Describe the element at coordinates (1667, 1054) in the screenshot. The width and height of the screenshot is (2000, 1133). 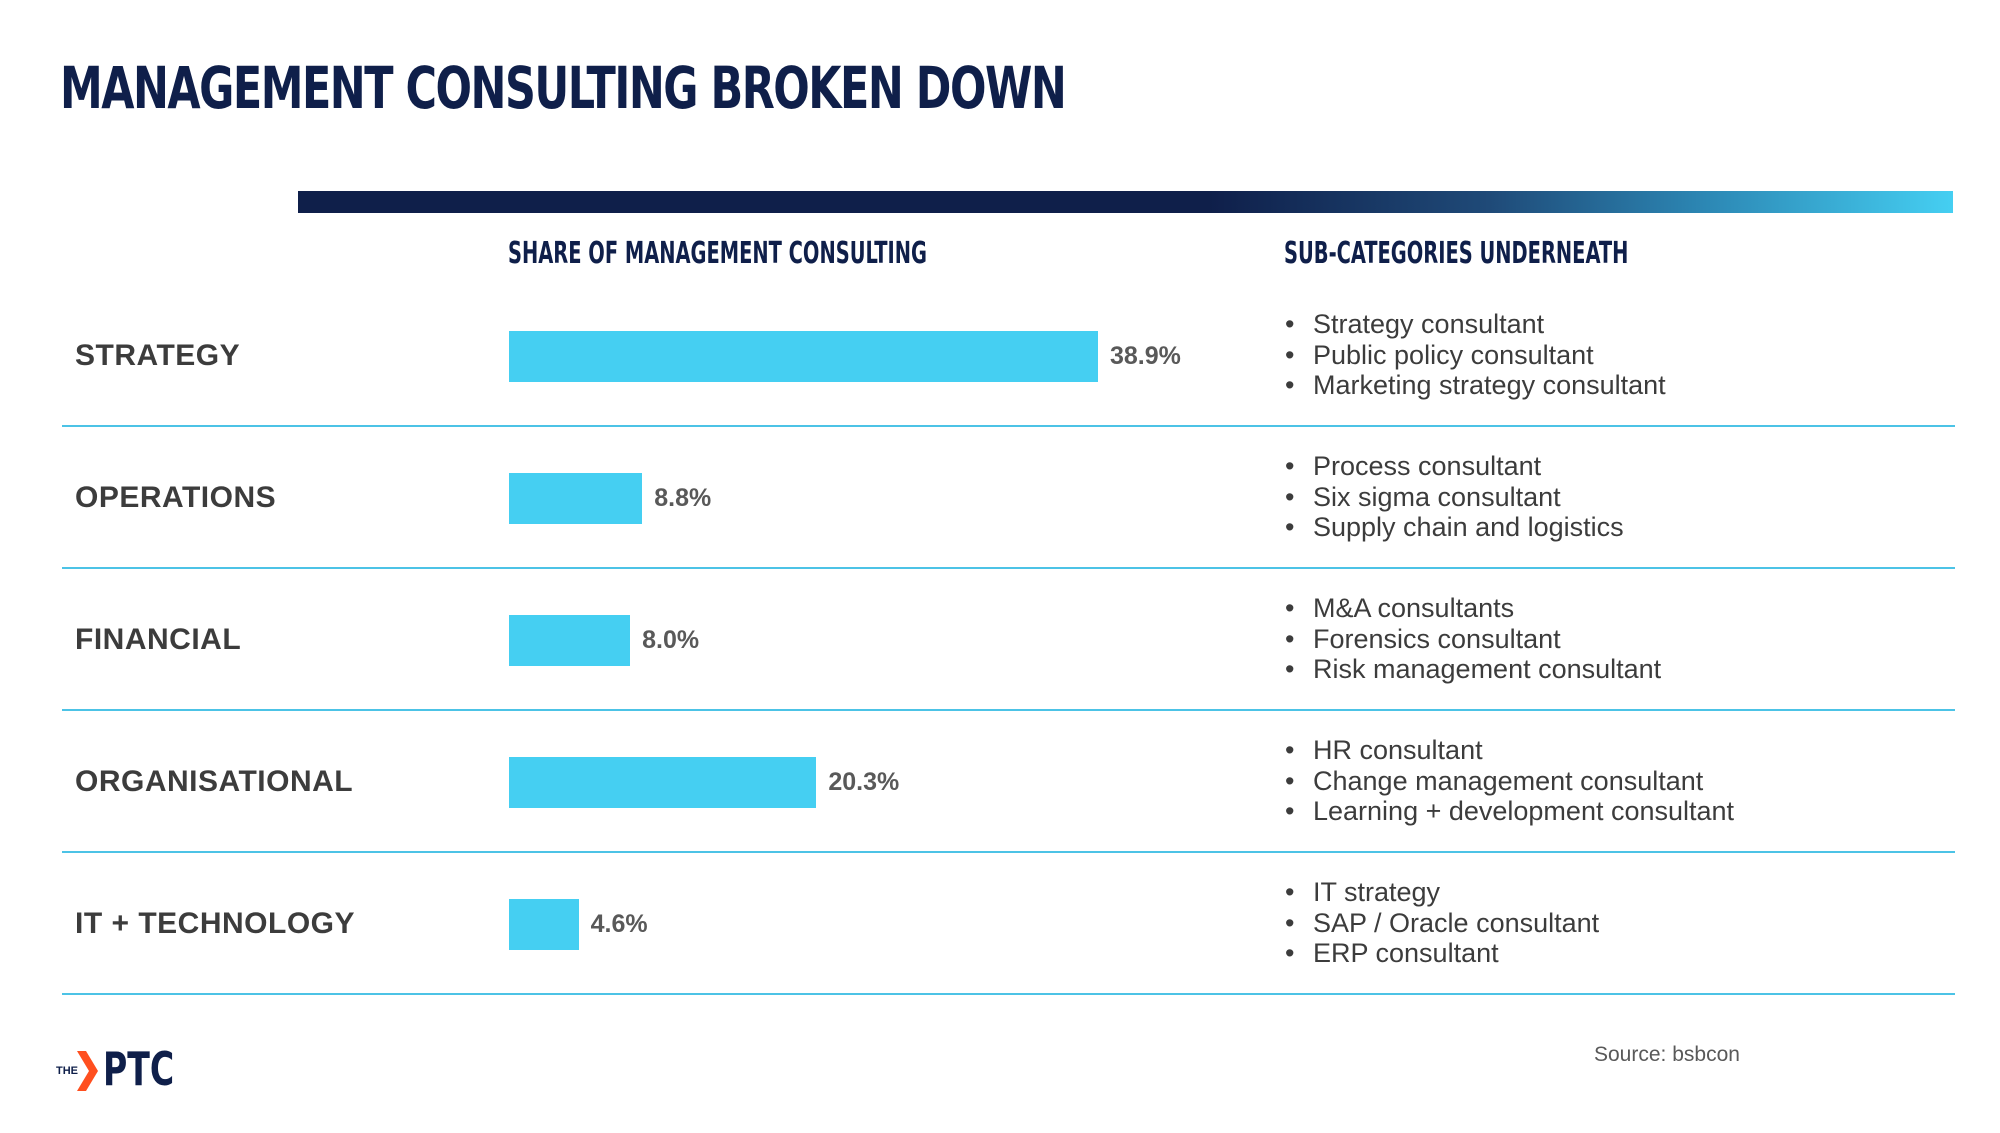
I see `source-note: Source: bsbcon` at that location.